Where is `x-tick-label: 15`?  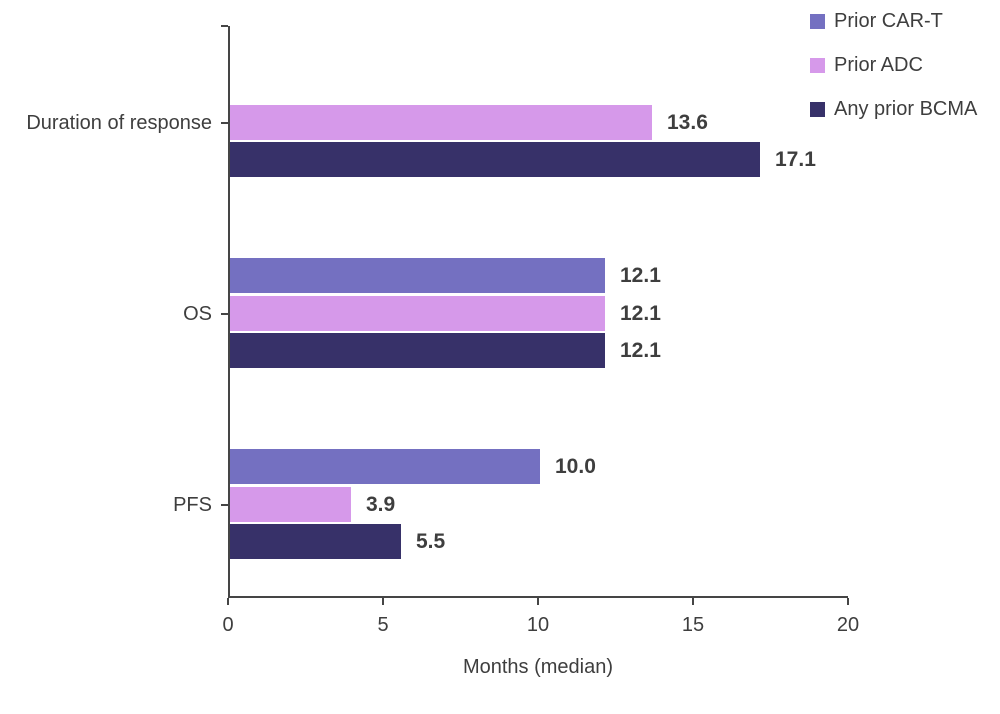
x-tick-label: 15 is located at coordinates (693, 625).